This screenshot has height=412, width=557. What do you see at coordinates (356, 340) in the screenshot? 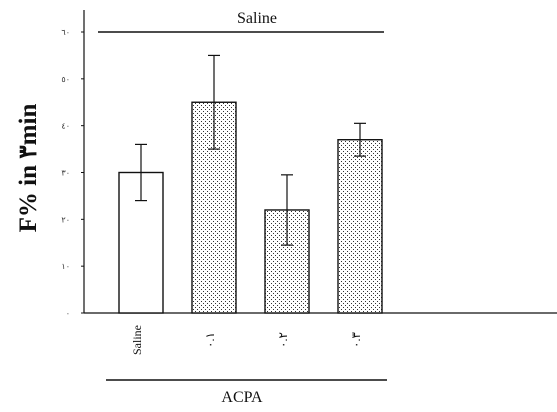
I see `x-category-label: ٠.٣` at bounding box center [356, 340].